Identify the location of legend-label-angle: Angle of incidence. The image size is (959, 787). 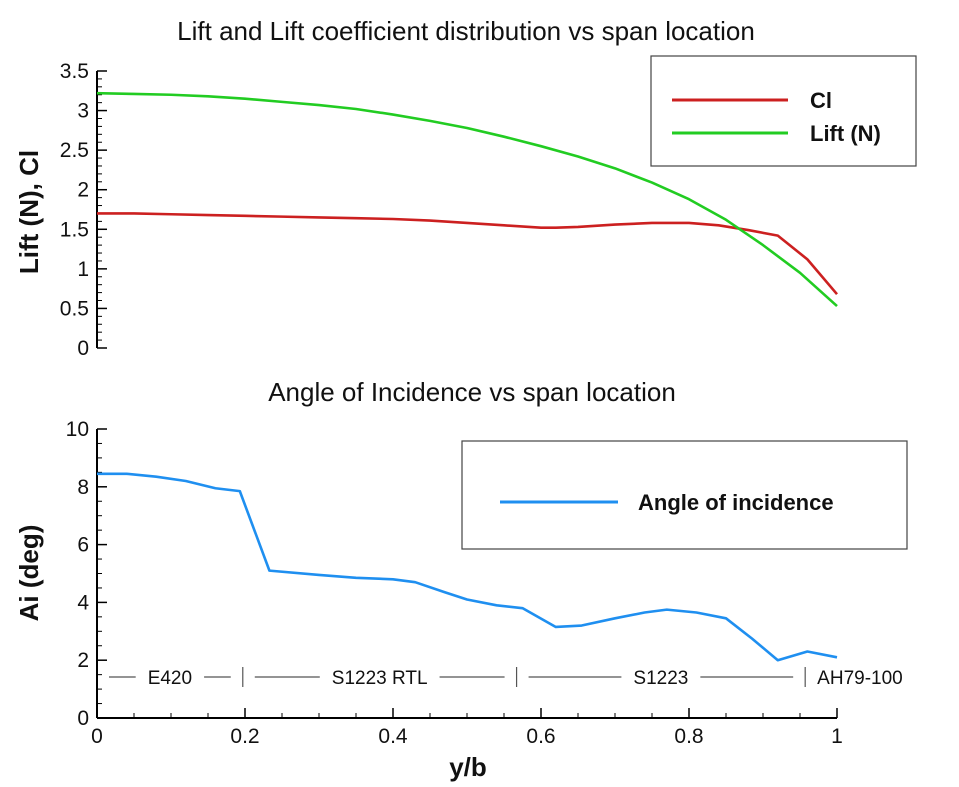
(736, 502).